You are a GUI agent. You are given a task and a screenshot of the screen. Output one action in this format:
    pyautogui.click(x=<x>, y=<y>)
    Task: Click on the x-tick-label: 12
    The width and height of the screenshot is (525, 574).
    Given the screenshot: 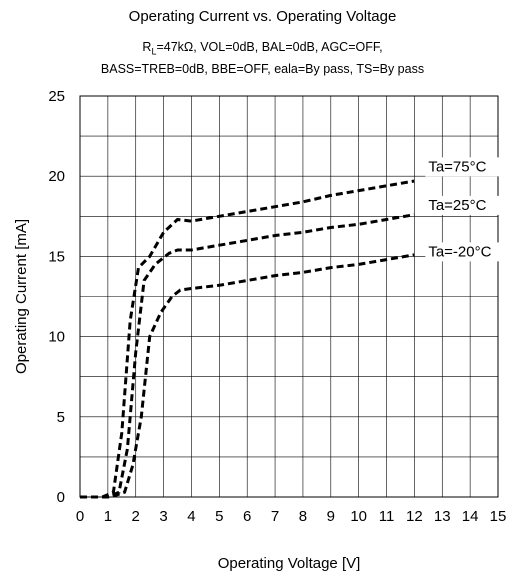 What is the action you would take?
    pyautogui.click(x=414, y=516)
    